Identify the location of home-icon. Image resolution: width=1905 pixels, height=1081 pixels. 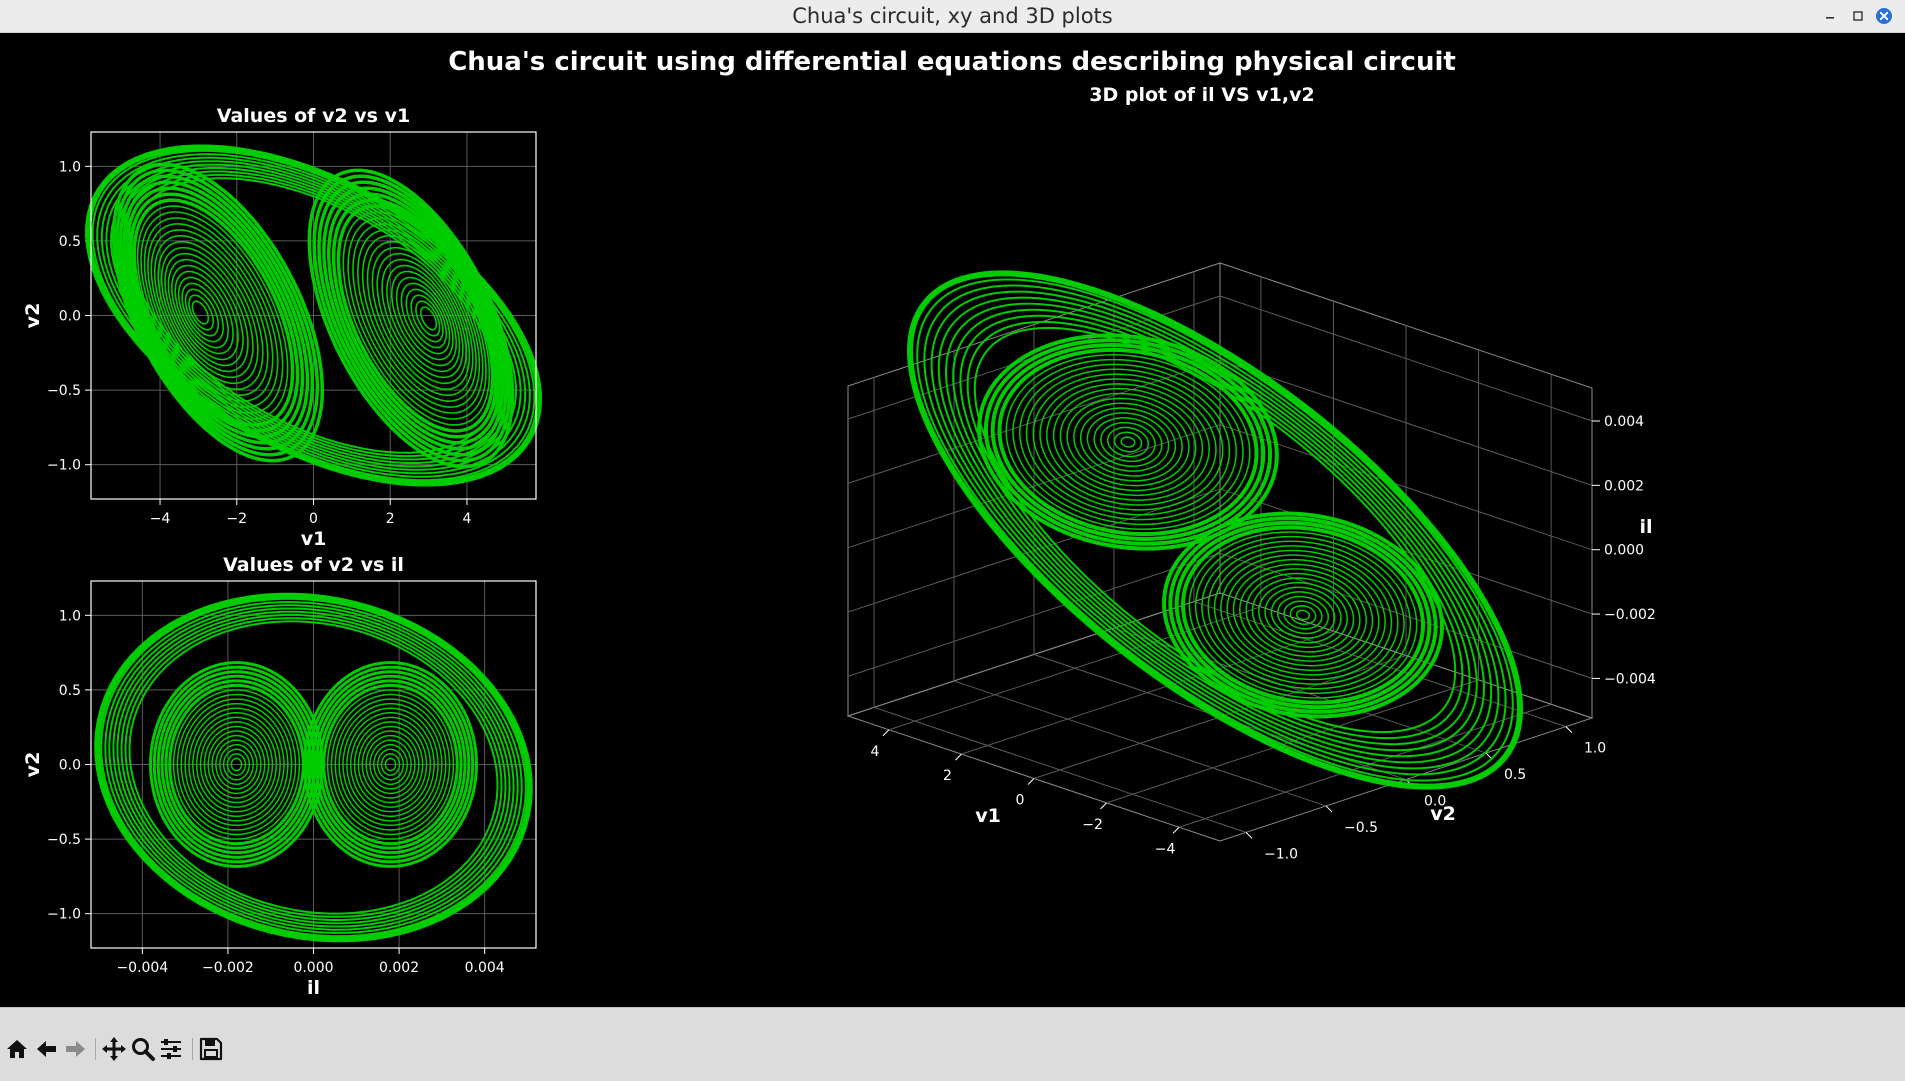
(17, 1049).